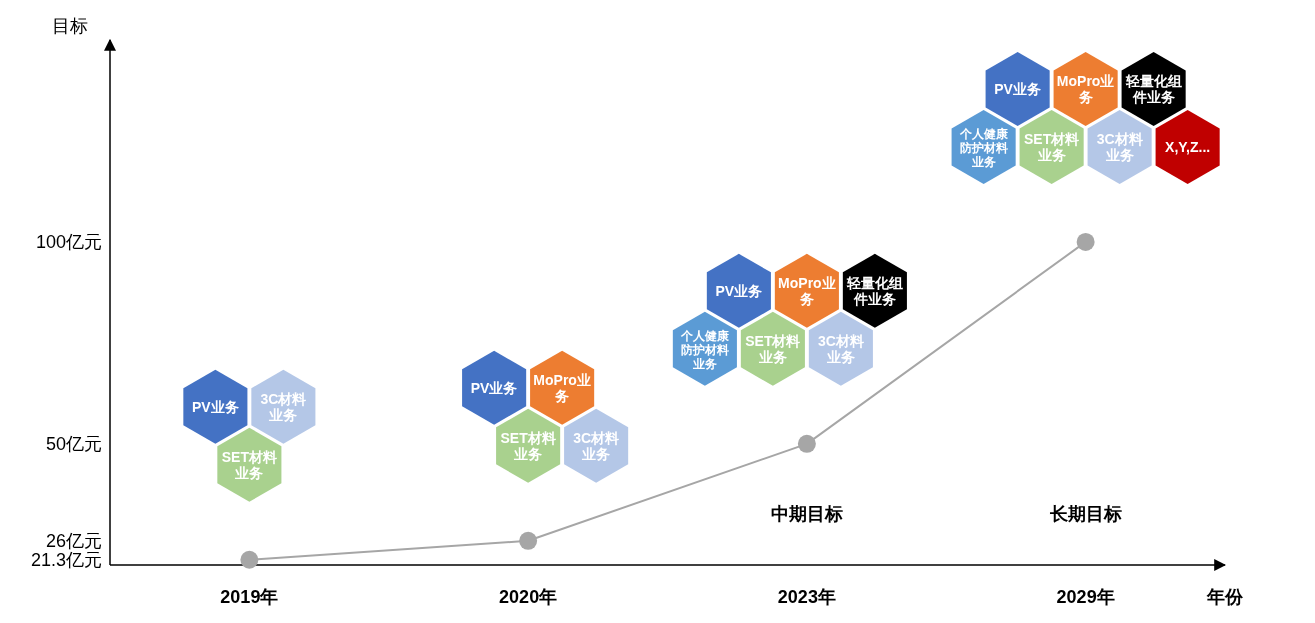 This screenshot has height=623, width=1315. Describe the element at coordinates (73, 540) in the screenshot. I see `y-tick-label: 26亿元` at that location.